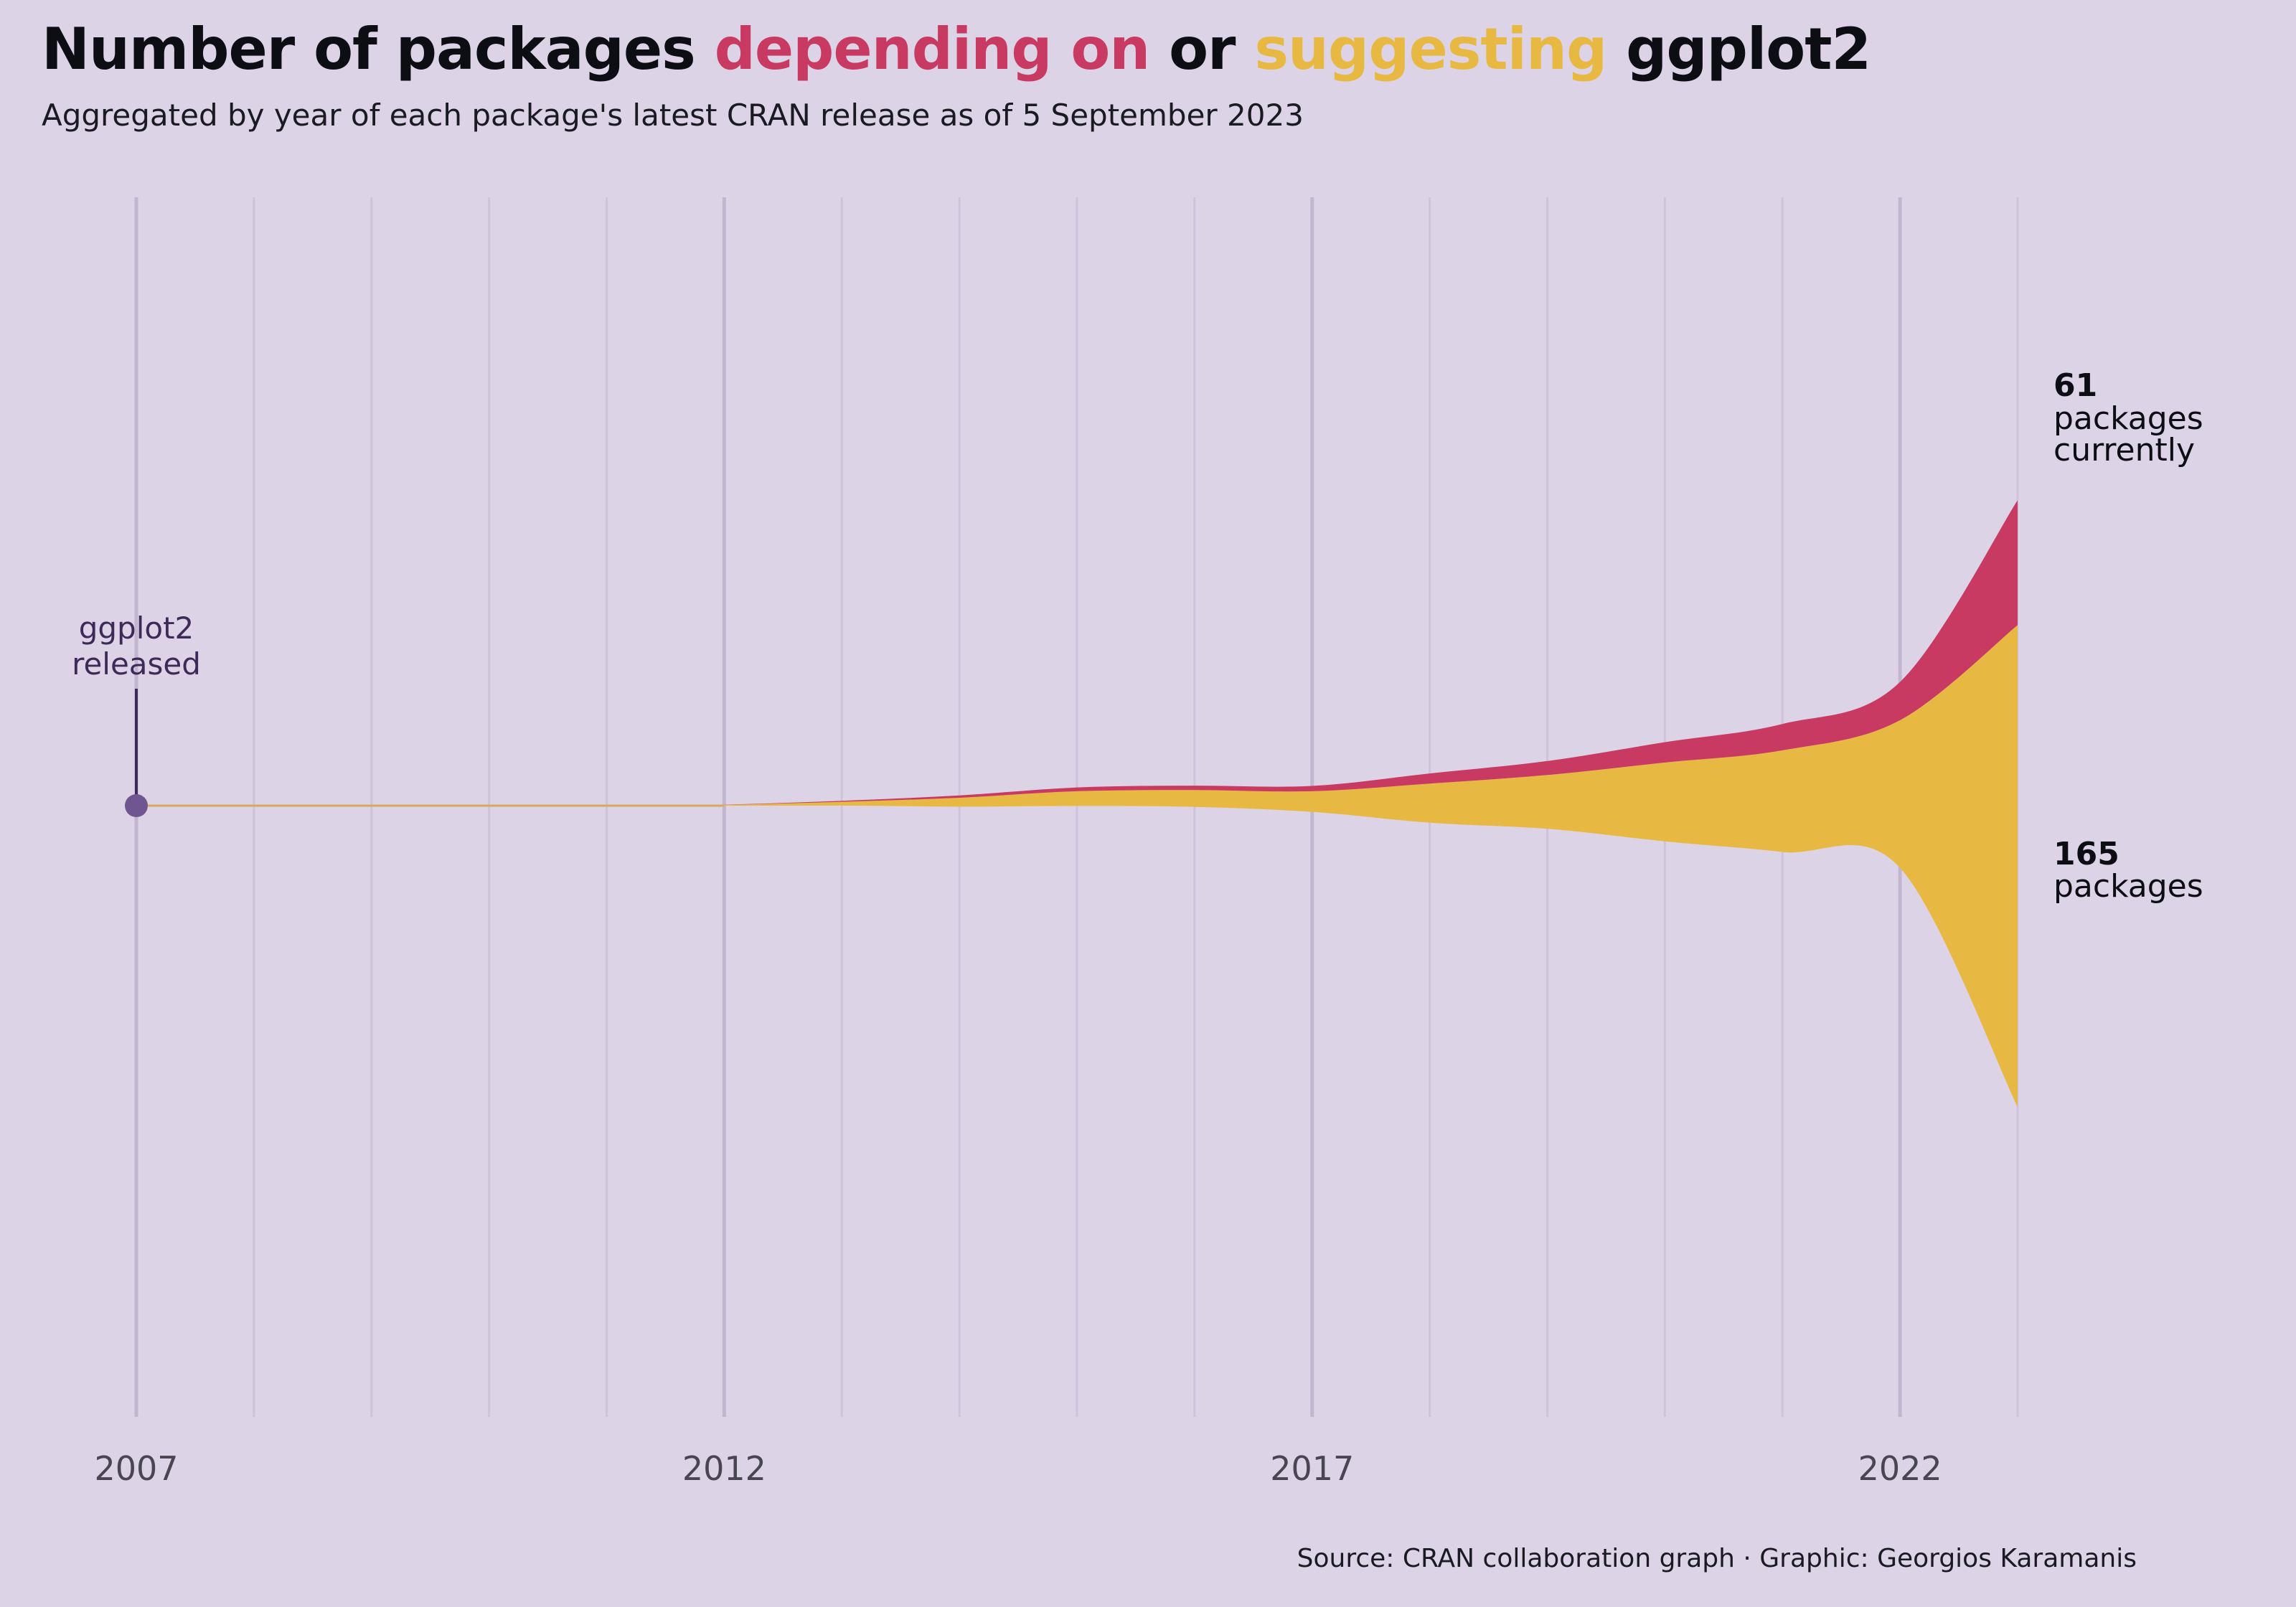  What do you see at coordinates (2128, 886) in the screenshot?
I see `suggesting-end-label-line-1: packages` at bounding box center [2128, 886].